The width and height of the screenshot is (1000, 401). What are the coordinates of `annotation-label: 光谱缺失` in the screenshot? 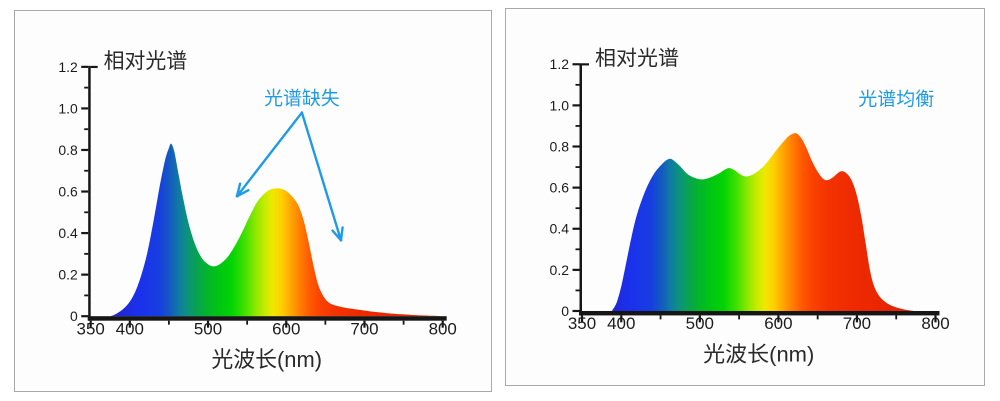 It's located at (302, 98).